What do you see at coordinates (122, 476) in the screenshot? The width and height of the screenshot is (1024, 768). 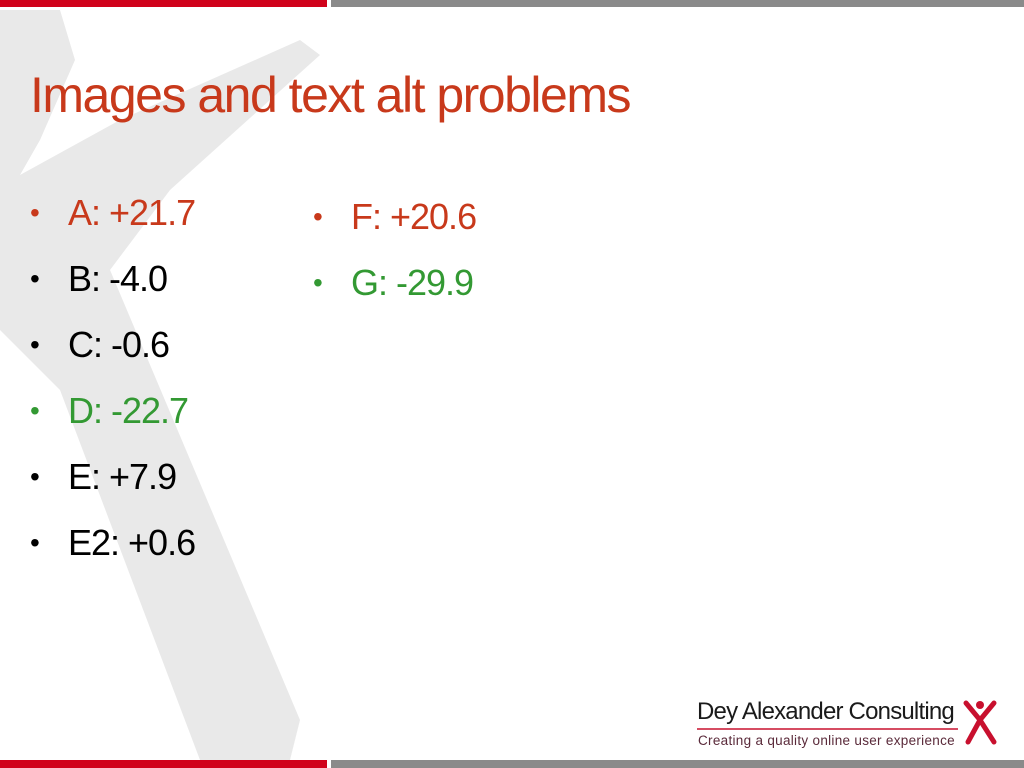 I see `bullet-text: E: +7.9` at bounding box center [122, 476].